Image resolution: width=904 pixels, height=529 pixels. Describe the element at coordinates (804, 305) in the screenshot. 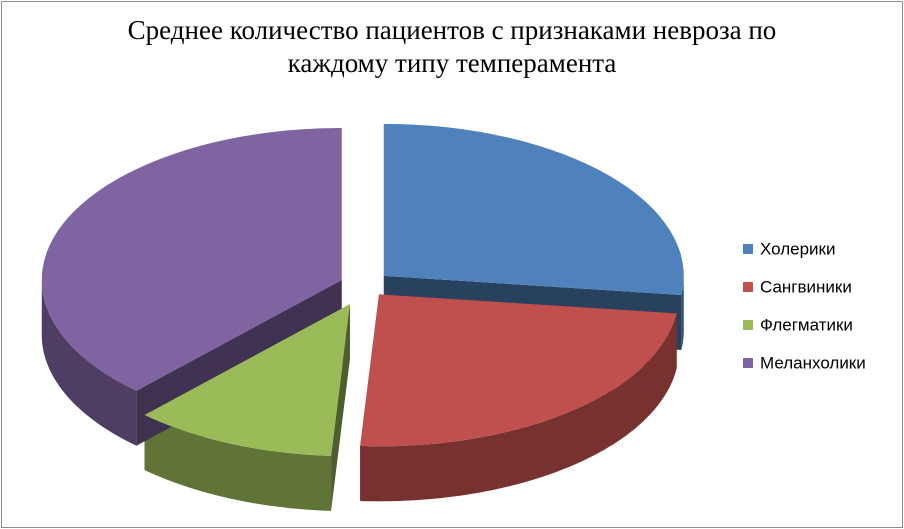

I see `legend: Холерики Сангвиники Флегматики Меланхолики` at that location.